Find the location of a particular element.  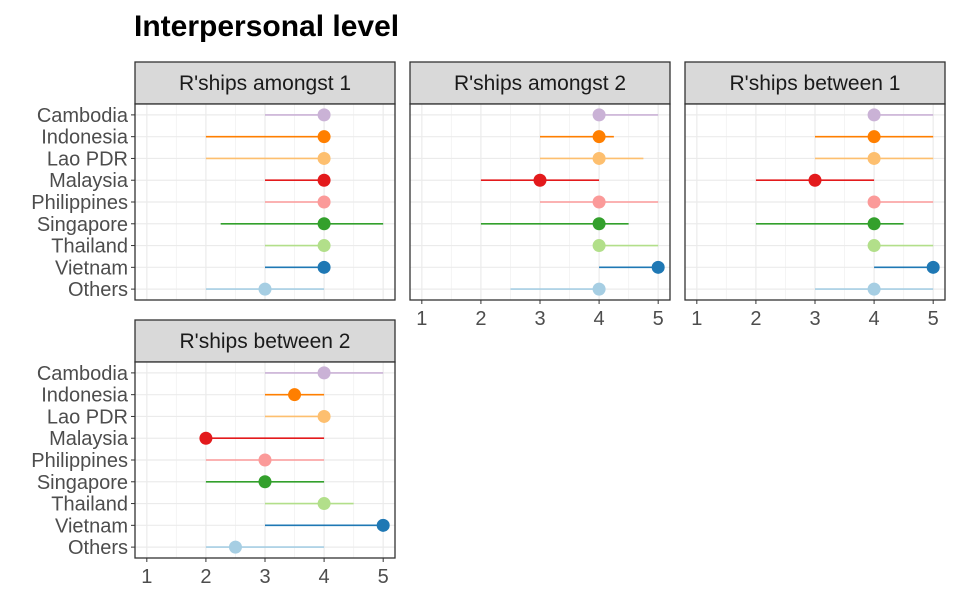

facet-strip-label: R'ships between 2 is located at coordinates (265, 341).